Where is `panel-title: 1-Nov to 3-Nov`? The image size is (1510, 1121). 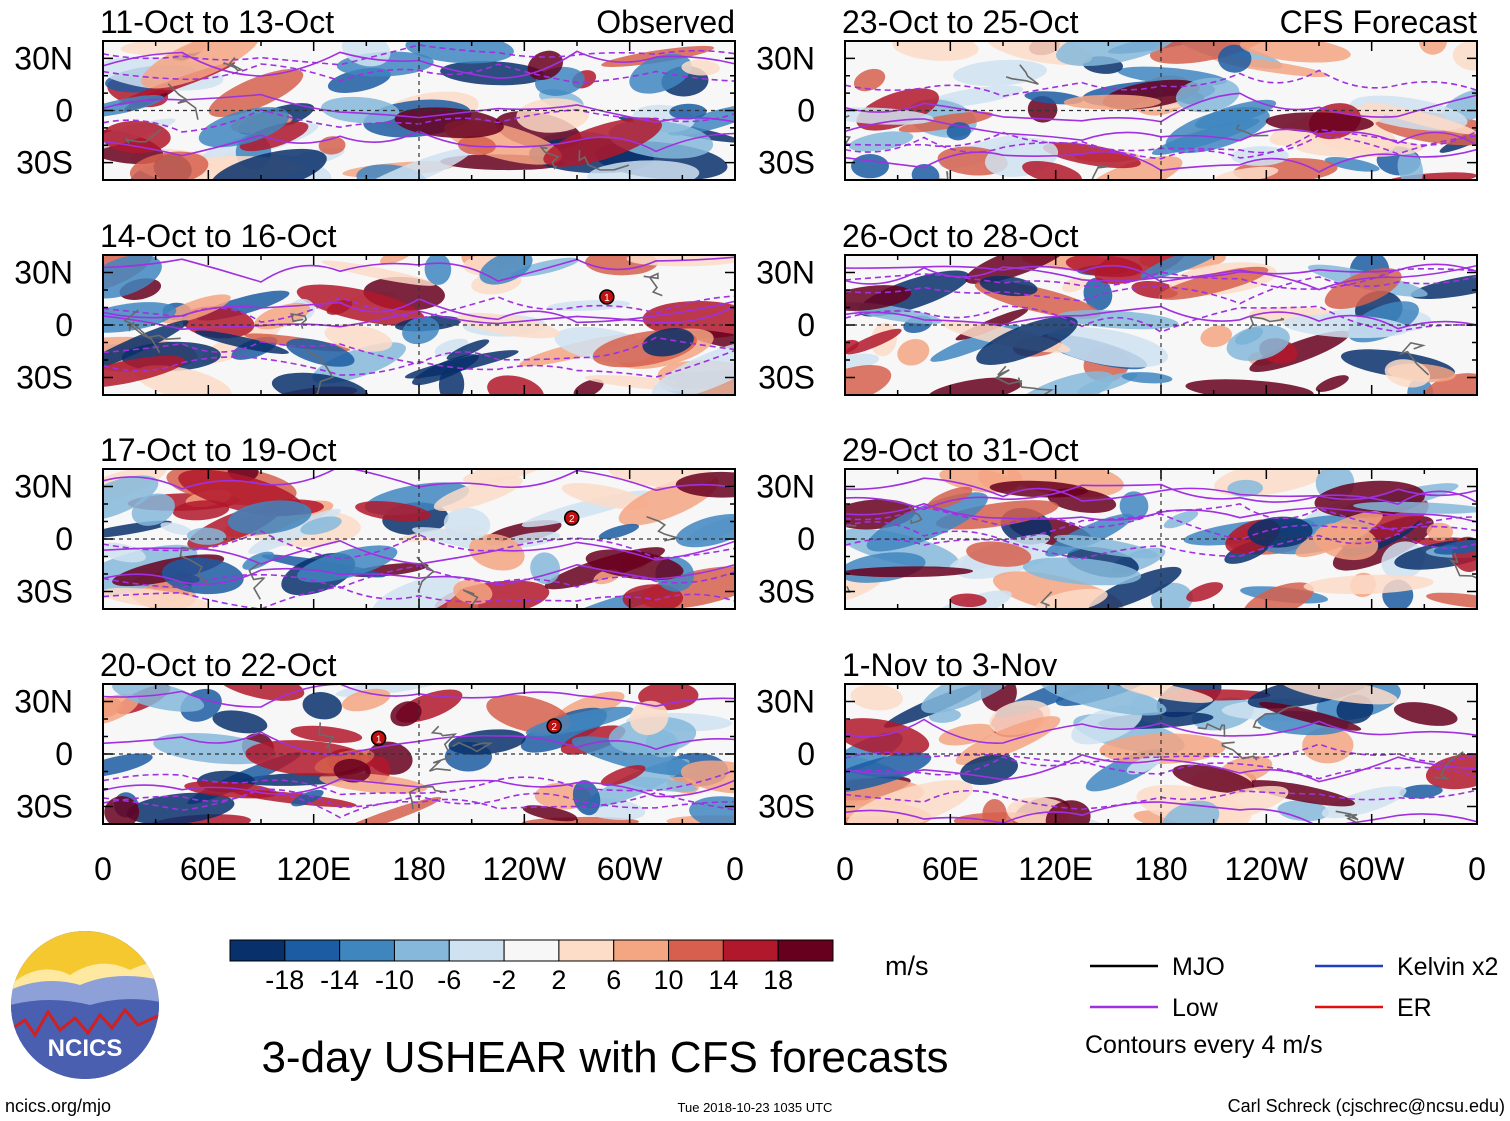
panel-title: 1-Nov to 3-Nov is located at coordinates (949, 665).